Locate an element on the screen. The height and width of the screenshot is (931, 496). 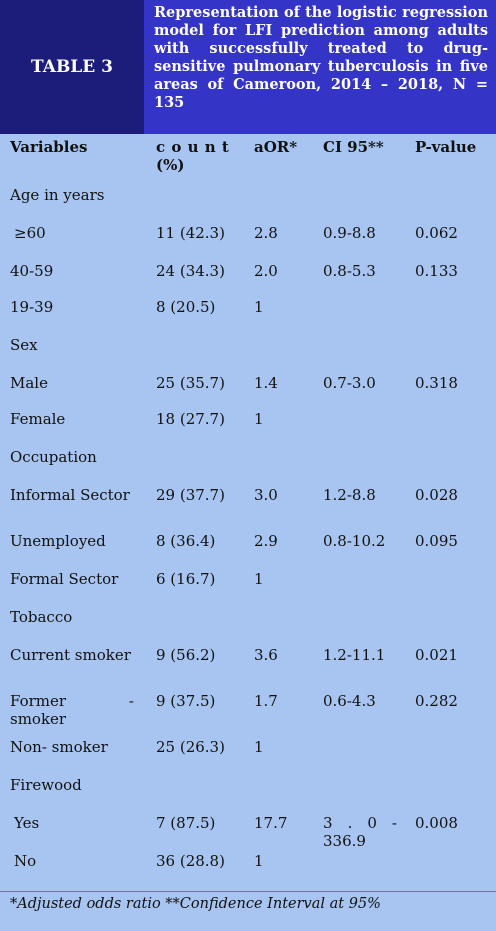
table-row: Informal Sector 29 (37.7) 3.0 1.2-8.8 0.028 is located at coordinates (248, 495).